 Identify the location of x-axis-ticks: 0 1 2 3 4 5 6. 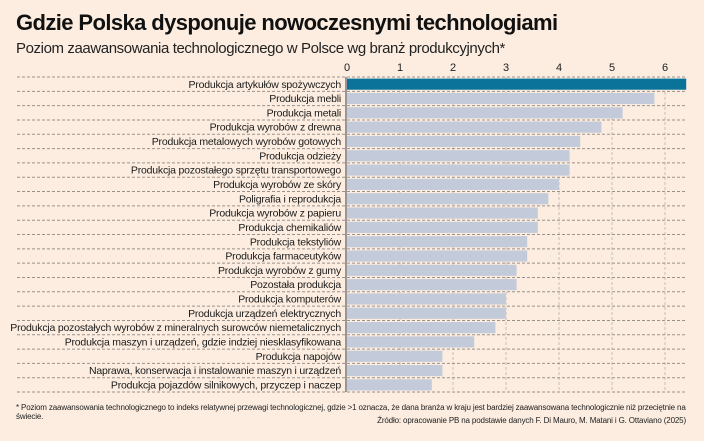
(506, 68).